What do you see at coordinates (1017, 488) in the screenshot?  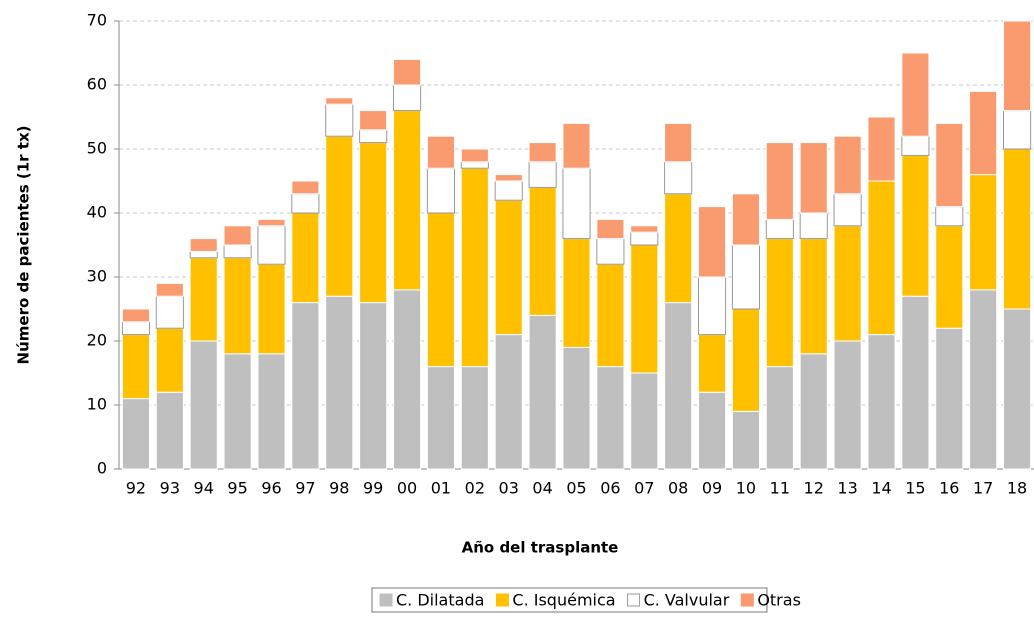 I see `x-tick-label: 18` at bounding box center [1017, 488].